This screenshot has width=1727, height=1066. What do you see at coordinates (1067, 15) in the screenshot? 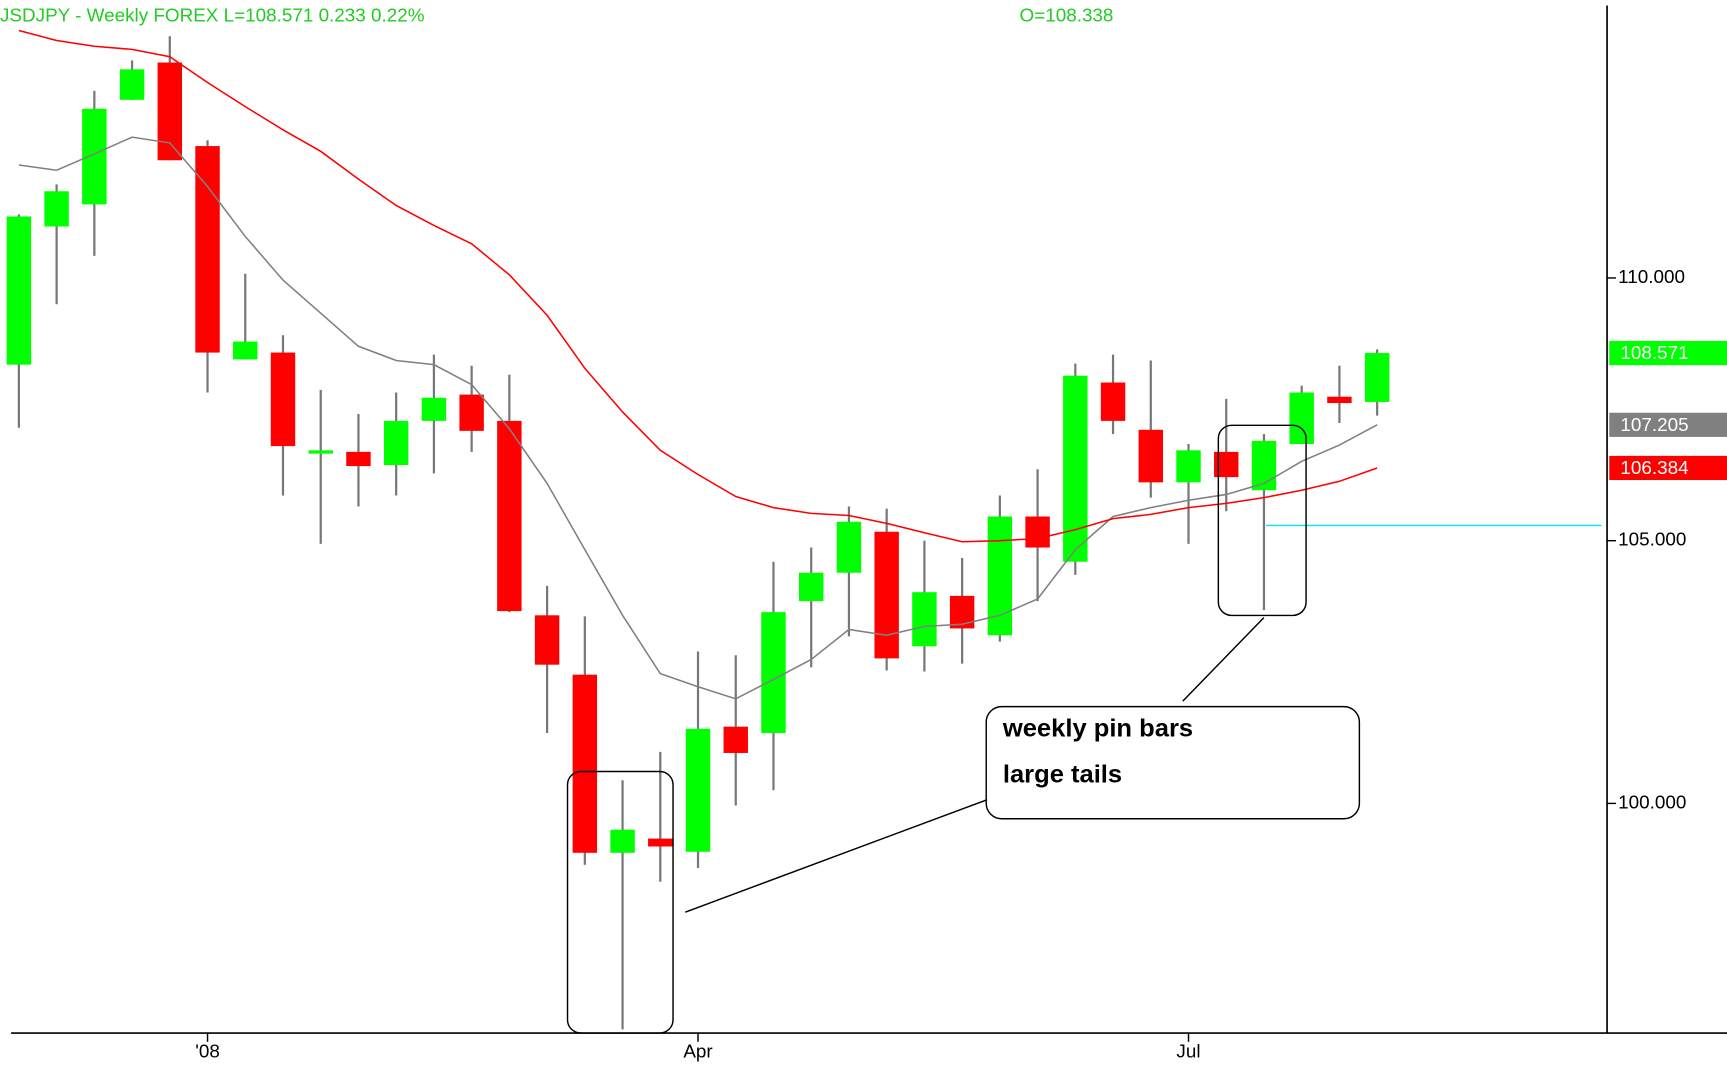
I see `chart-subtitle: O=108.338` at bounding box center [1067, 15].